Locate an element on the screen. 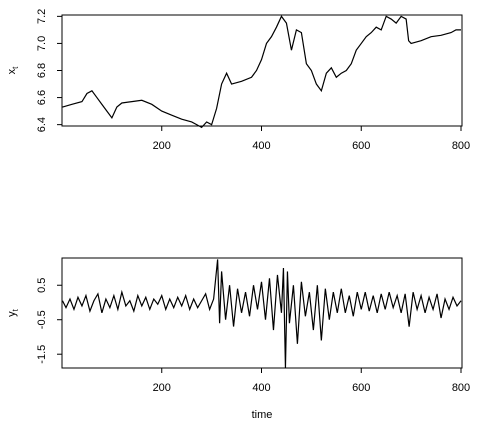 The image size is (477, 429). y-axis-label-main: x is located at coordinates (12, 71).